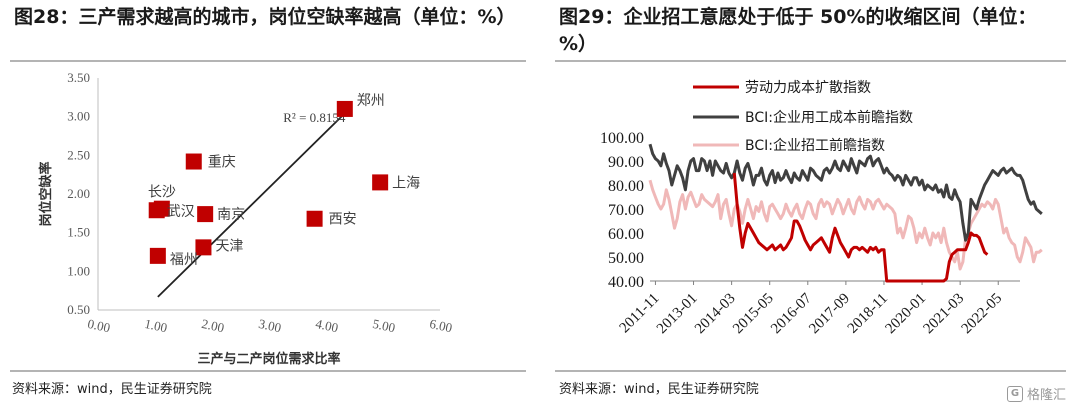 This screenshot has width=1080, height=410. Describe the element at coordinates (268, 371) in the screenshot. I see `left-bottom-rule` at that location.